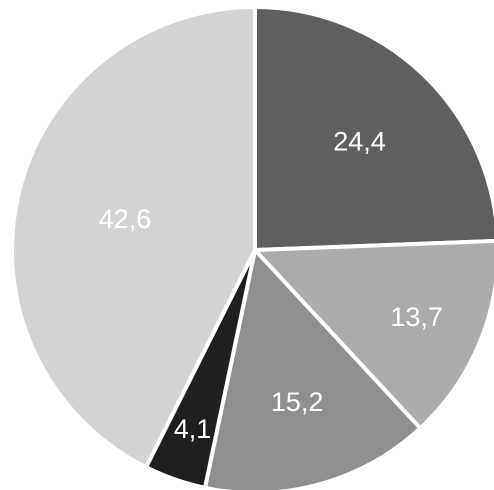 The image size is (494, 490). Describe the element at coordinates (193, 429) in the screenshot. I see `slice-label-3: 4,1` at that location.